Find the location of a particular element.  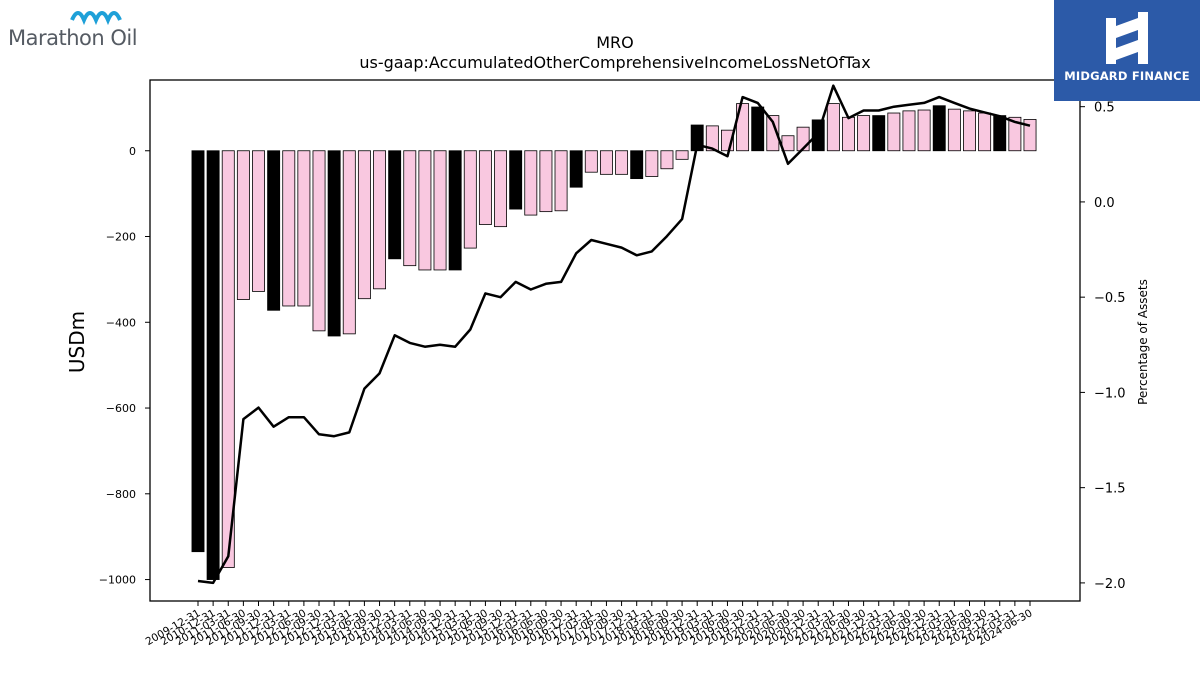

y-tick-label: −800 is located at coordinates (121, 494).